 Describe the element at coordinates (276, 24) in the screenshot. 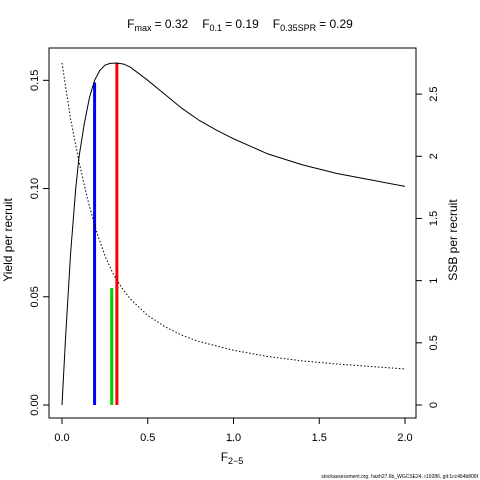

I see `fspr-symbol: F` at that location.